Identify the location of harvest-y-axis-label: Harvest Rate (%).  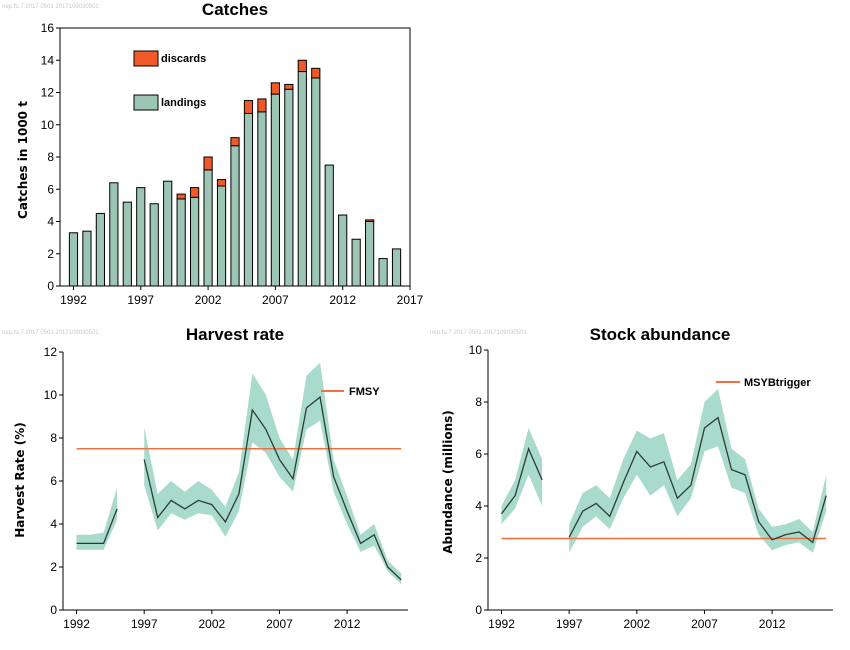
(20, 479).